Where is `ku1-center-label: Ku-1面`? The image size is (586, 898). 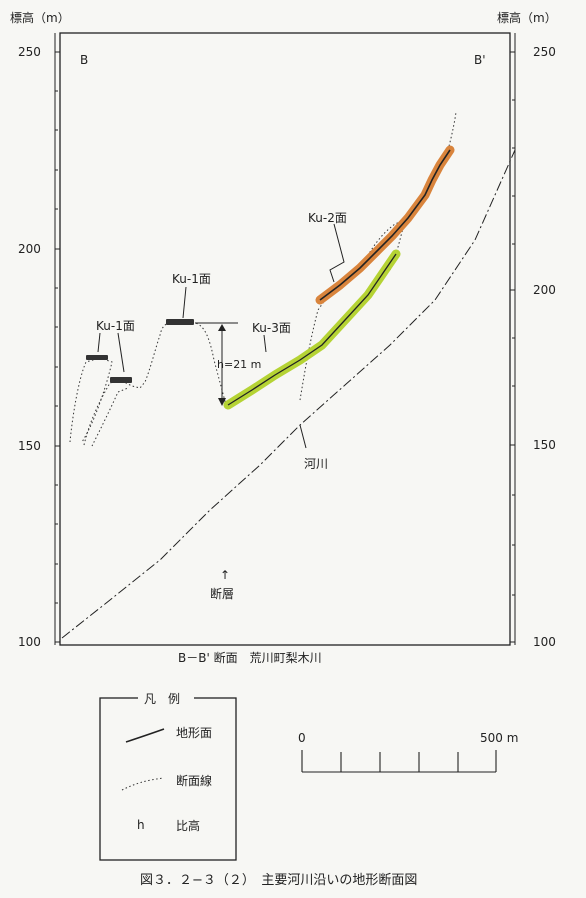
ku1-center-label: Ku-1面 is located at coordinates (191, 279).